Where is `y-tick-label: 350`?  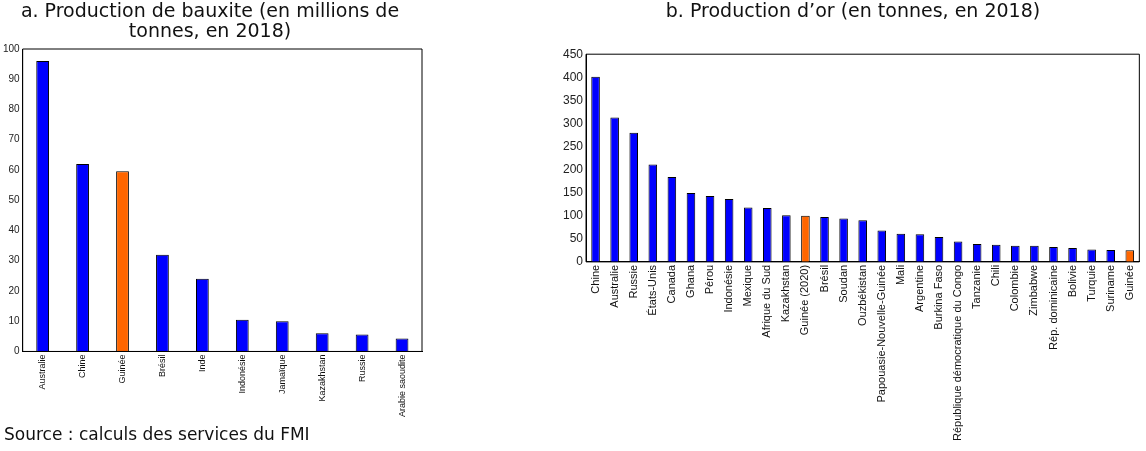
y-tick-label: 350 is located at coordinates (573, 99).